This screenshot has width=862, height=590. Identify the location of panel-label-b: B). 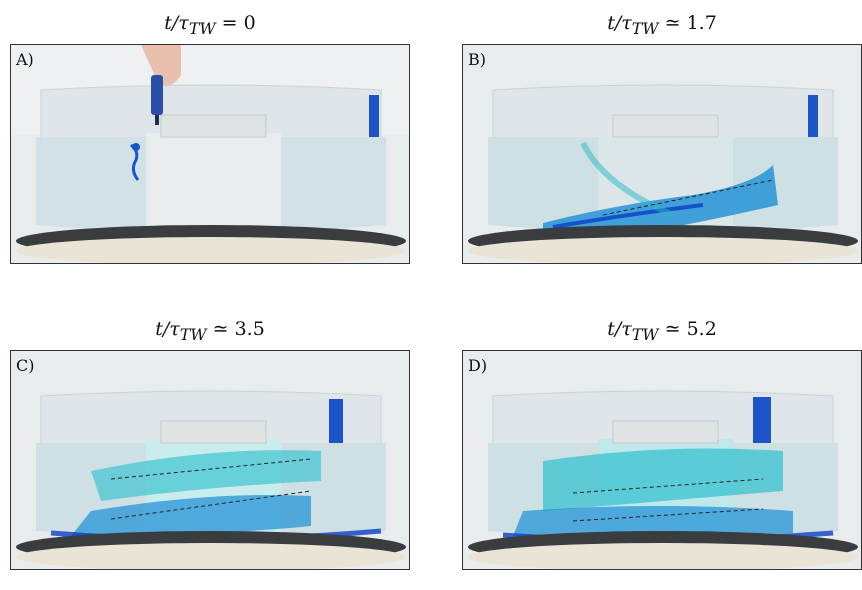
(477, 59).